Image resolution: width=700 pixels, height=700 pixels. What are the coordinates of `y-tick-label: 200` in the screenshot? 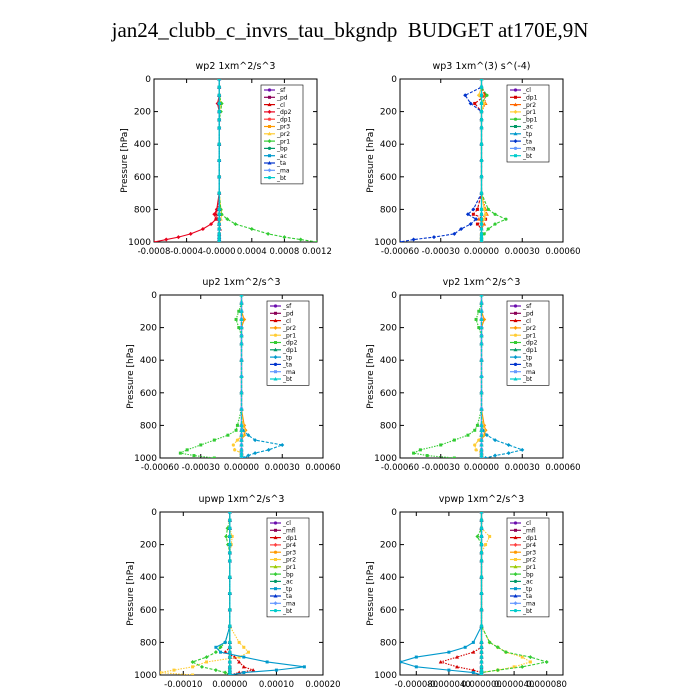 It's located at (388, 546).